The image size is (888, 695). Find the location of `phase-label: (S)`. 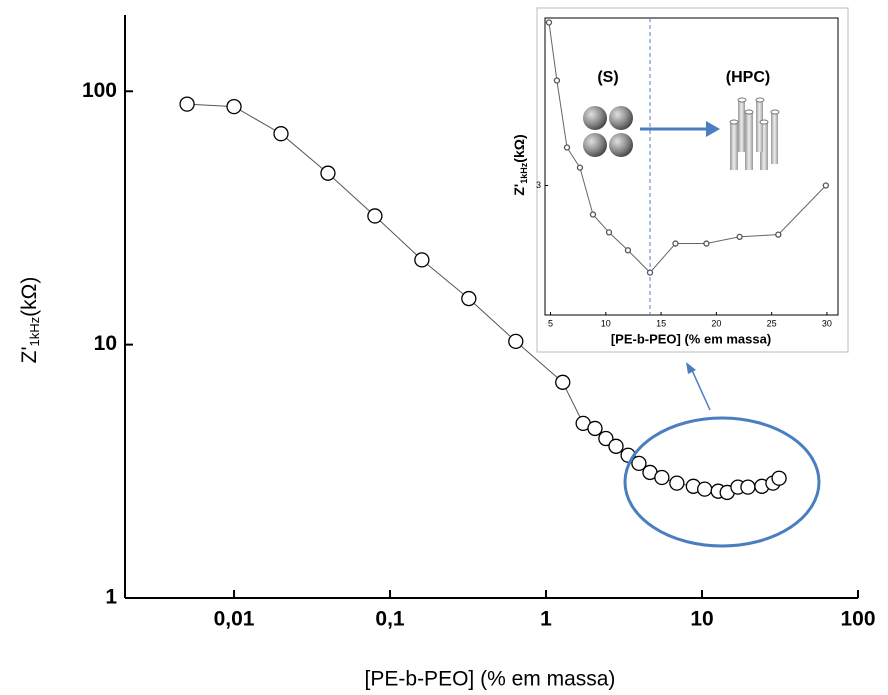

phase-label: (S) is located at coordinates (607, 77).